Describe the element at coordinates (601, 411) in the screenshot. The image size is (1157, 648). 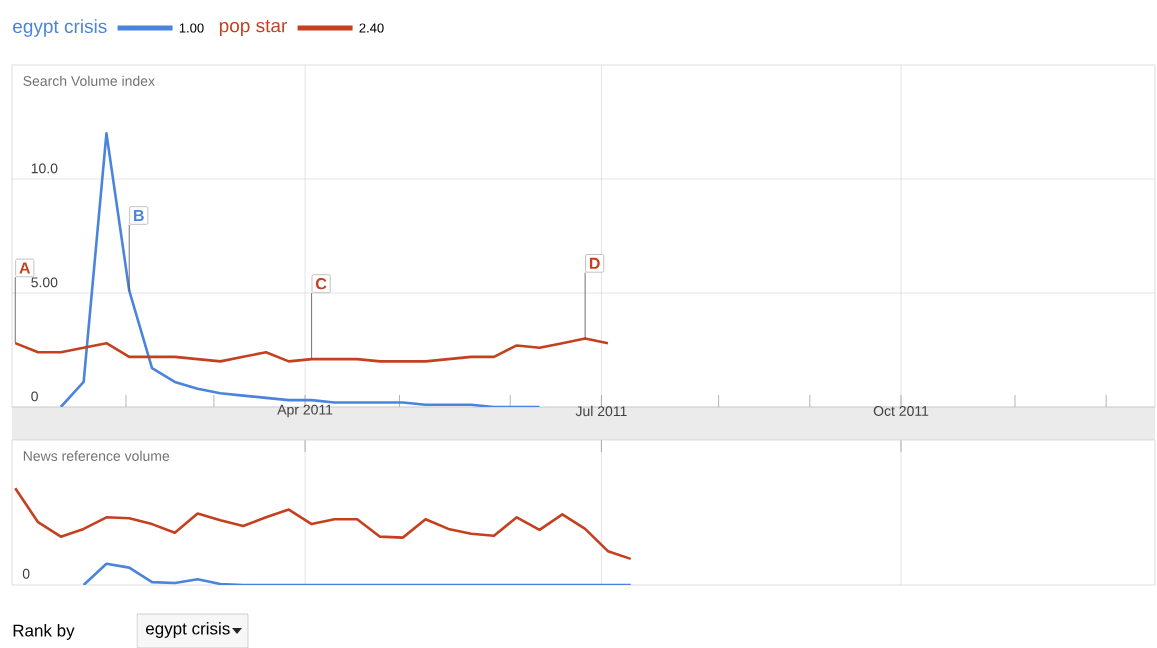
I see `x-tick-label: Jul 2011` at that location.